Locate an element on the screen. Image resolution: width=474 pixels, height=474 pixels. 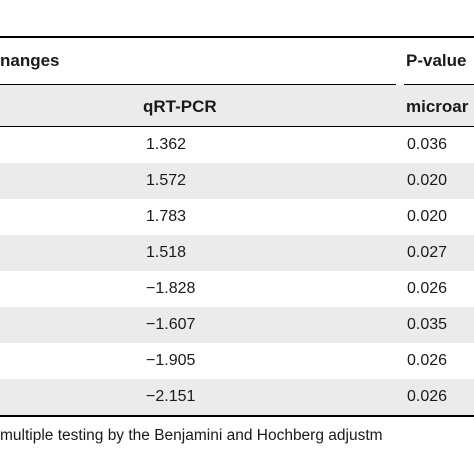
qrt-pcr-value: −1.905 is located at coordinates (171, 360).